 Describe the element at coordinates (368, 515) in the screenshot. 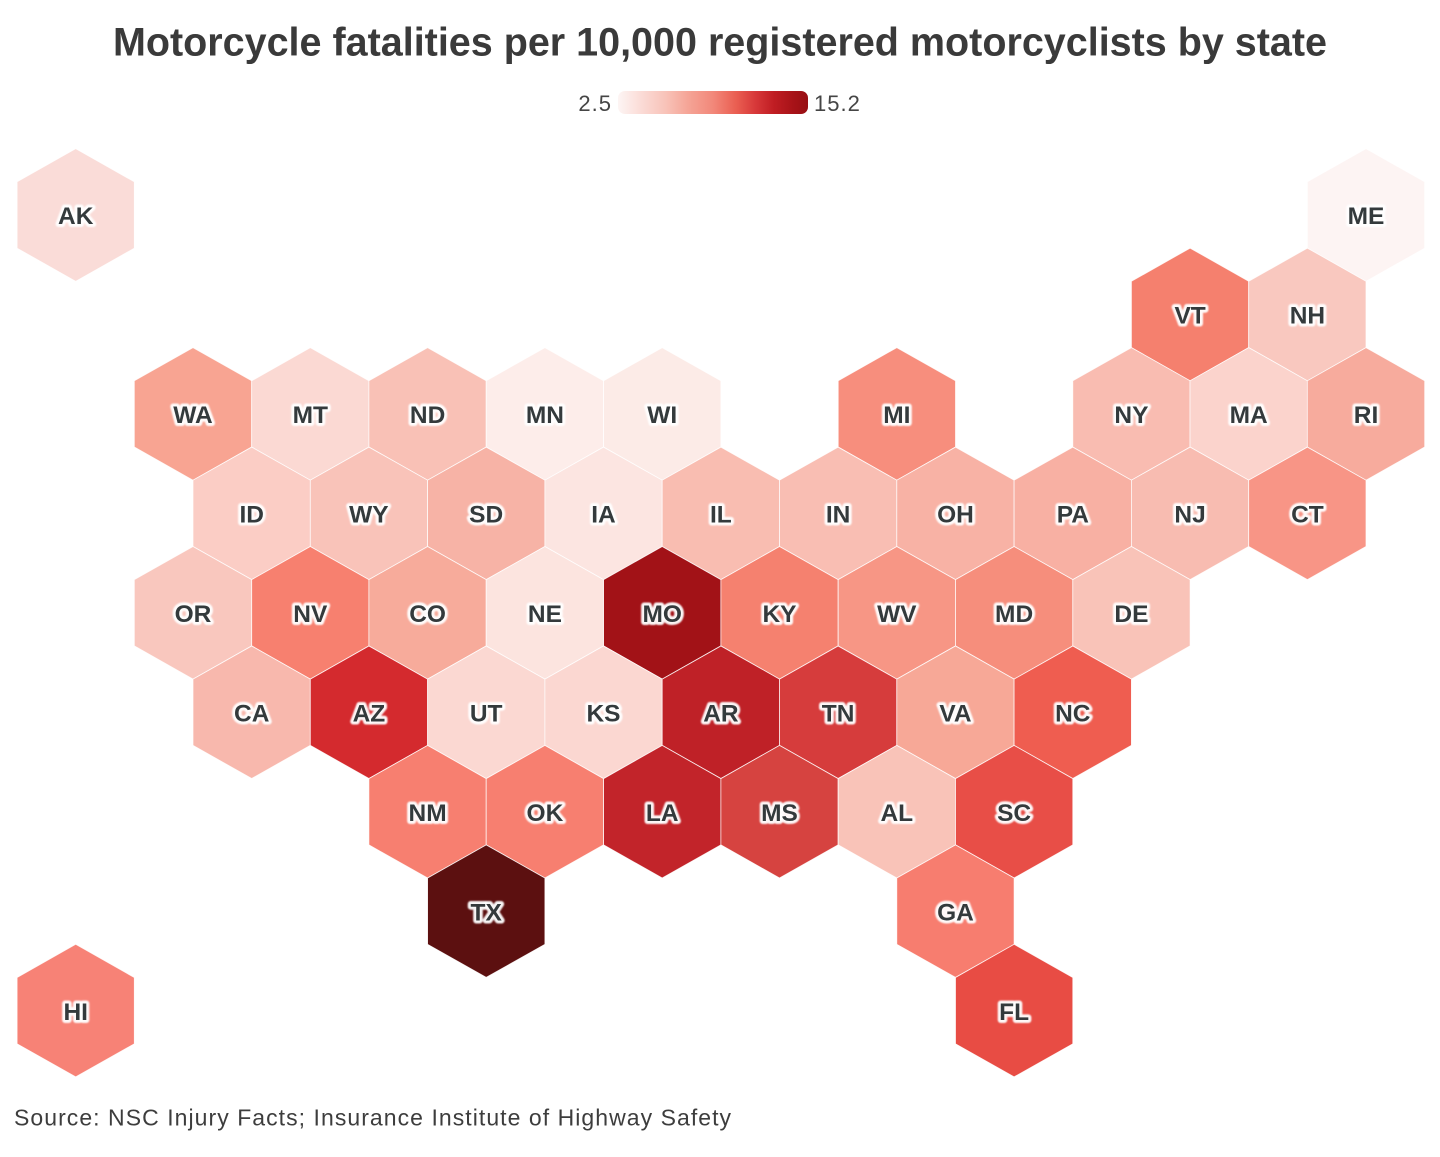

I see `svg-text: WY` at that location.